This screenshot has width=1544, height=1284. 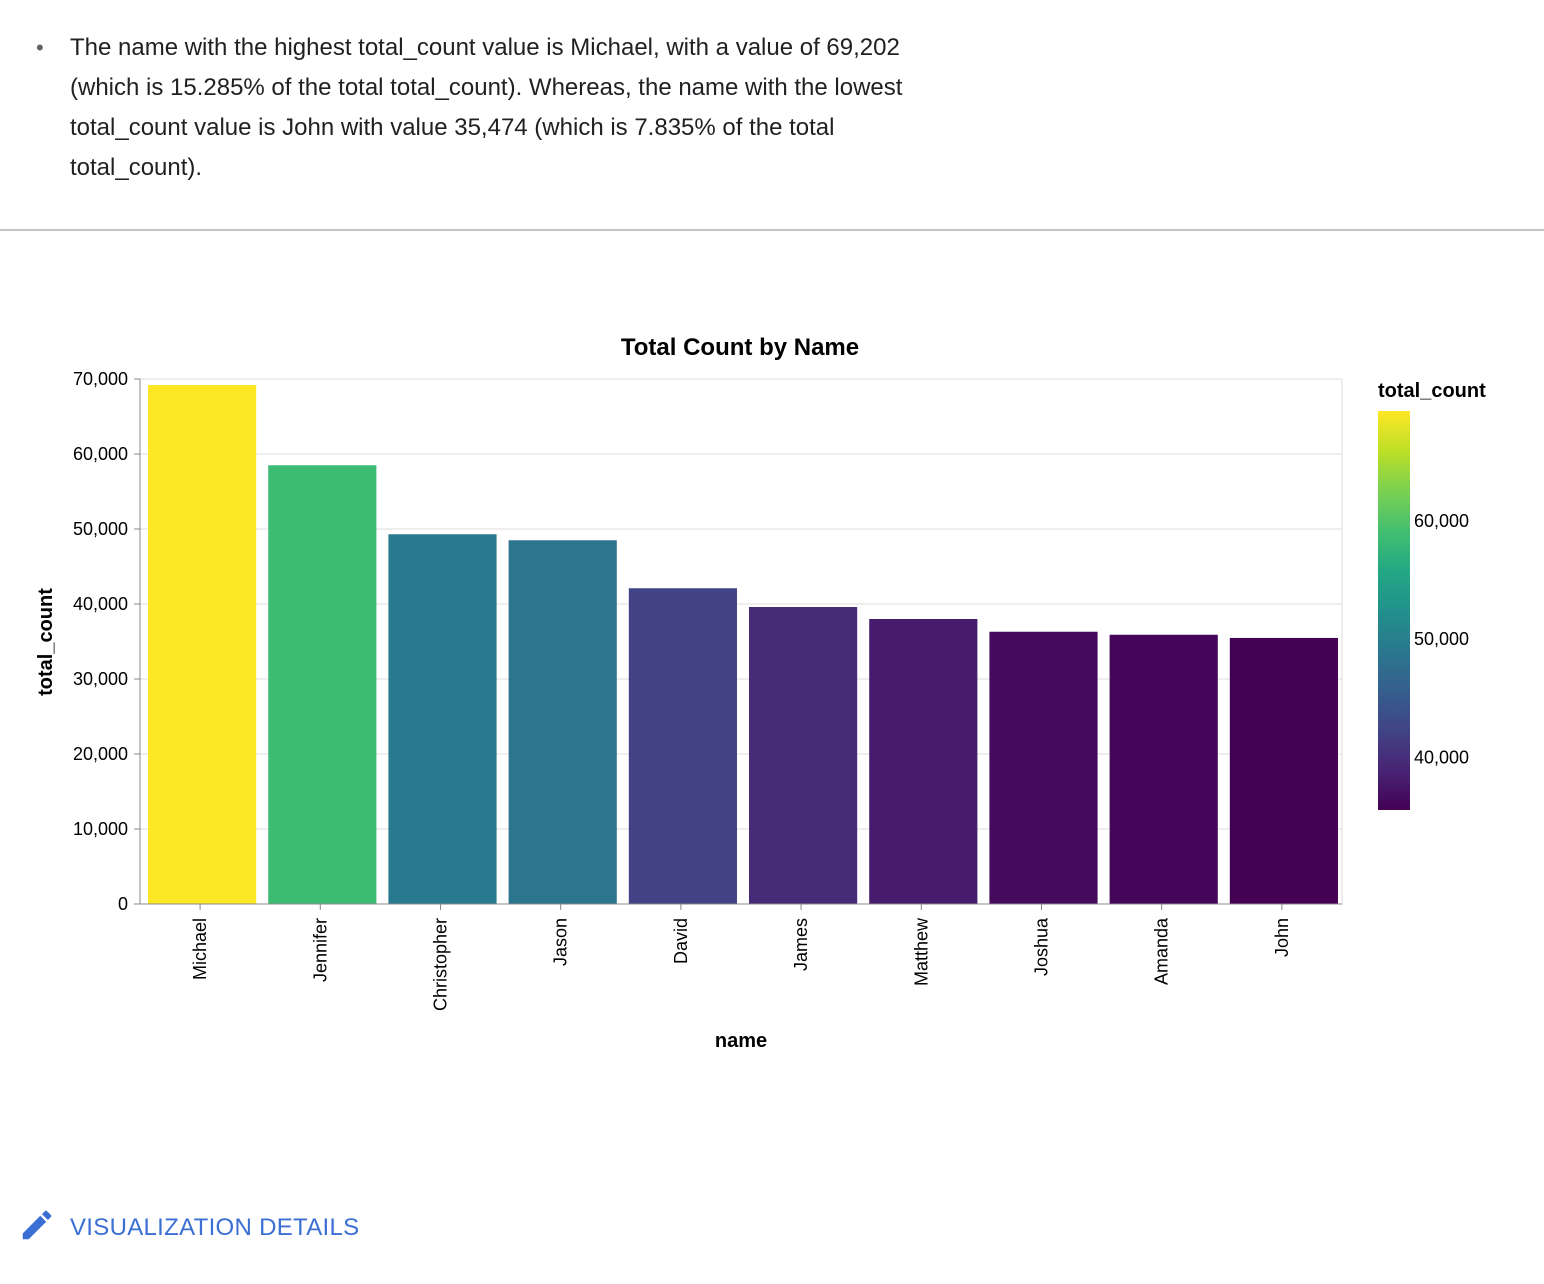 What do you see at coordinates (561, 942) in the screenshot?
I see `x-tick-label: Jason` at bounding box center [561, 942].